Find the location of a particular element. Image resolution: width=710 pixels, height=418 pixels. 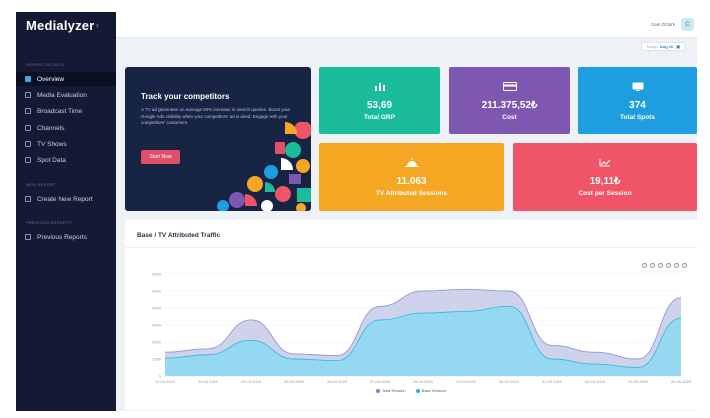

pan-hand-icon is located at coordinates (668, 265).